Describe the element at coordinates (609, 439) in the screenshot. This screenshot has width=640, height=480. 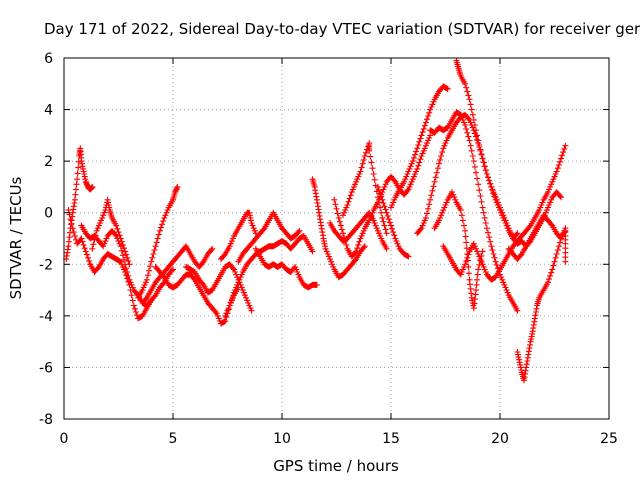
I see `x-tick-label: 25` at that location.